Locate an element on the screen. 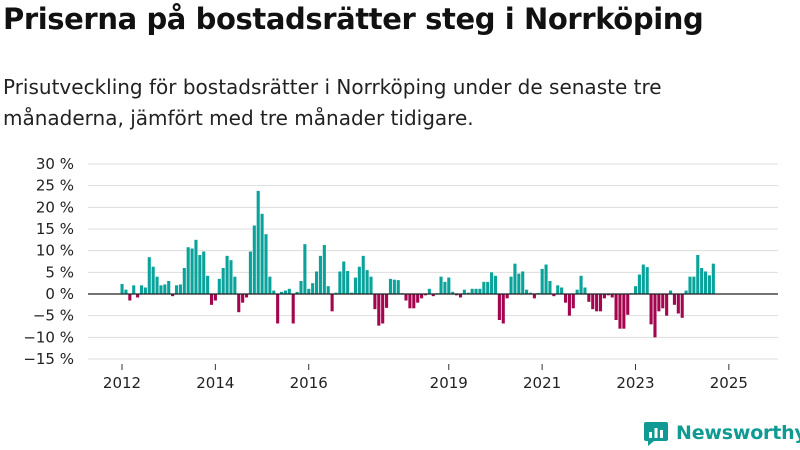 The height and width of the screenshot is (450, 800). y-tick-label: 15 % is located at coordinates (55, 229).